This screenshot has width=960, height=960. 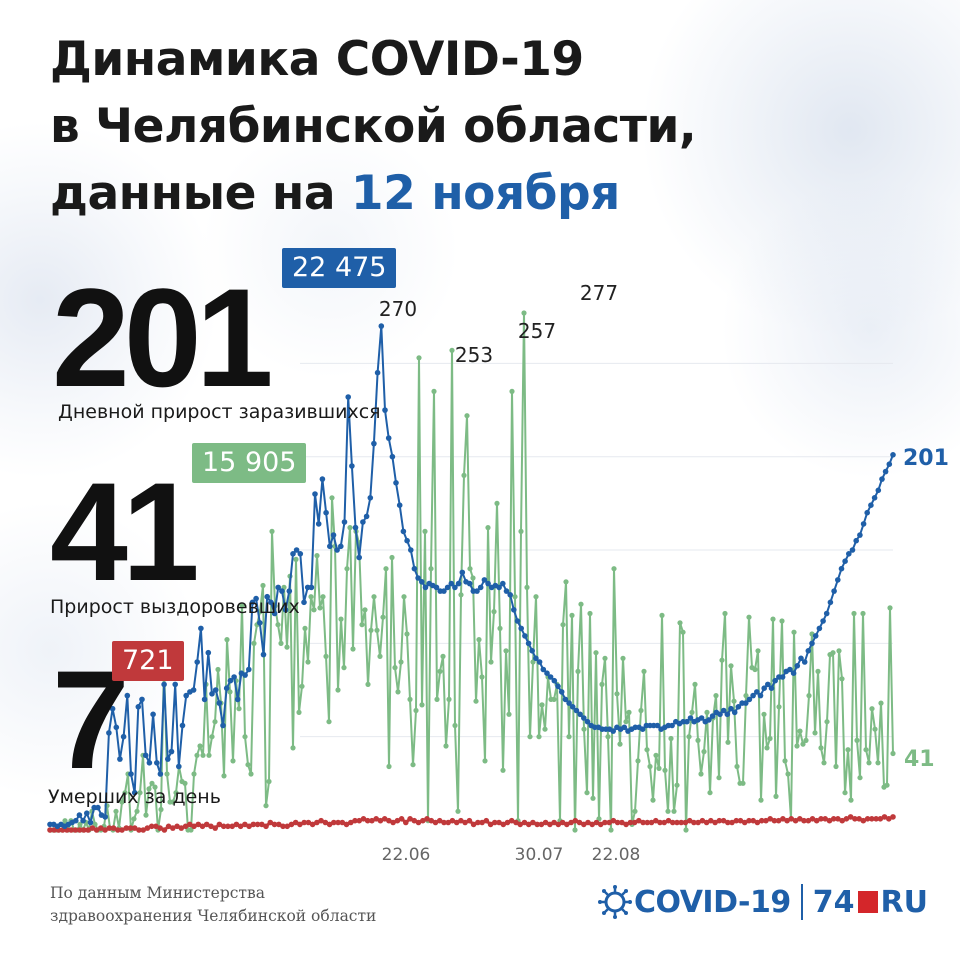 What do you see at coordinates (125, 531) in the screenshot?
I see `recovered-daily-value: 41` at bounding box center [125, 531].